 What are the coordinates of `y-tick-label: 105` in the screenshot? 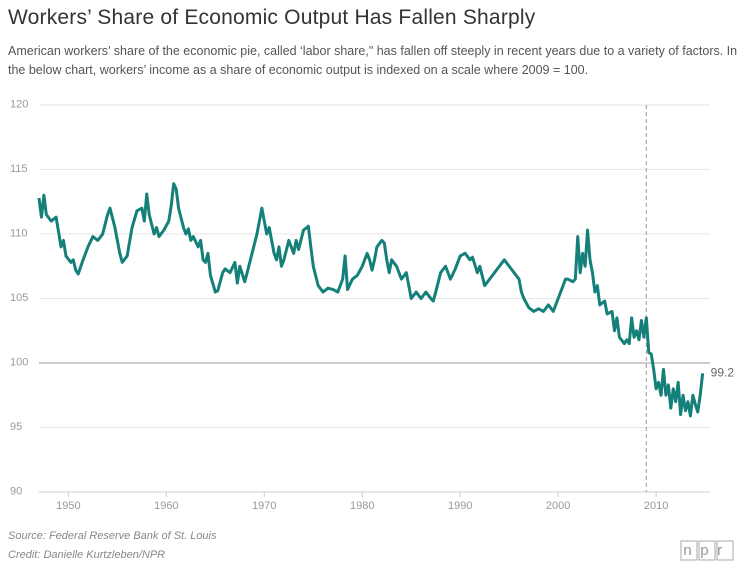 It's located at (19, 298).